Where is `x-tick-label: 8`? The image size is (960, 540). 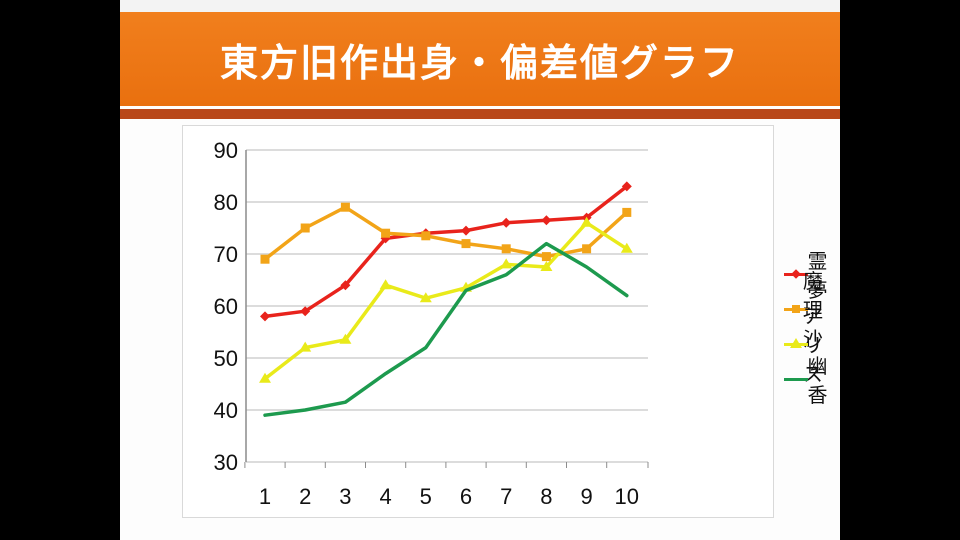 x-tick-label: 8 is located at coordinates (546, 496).